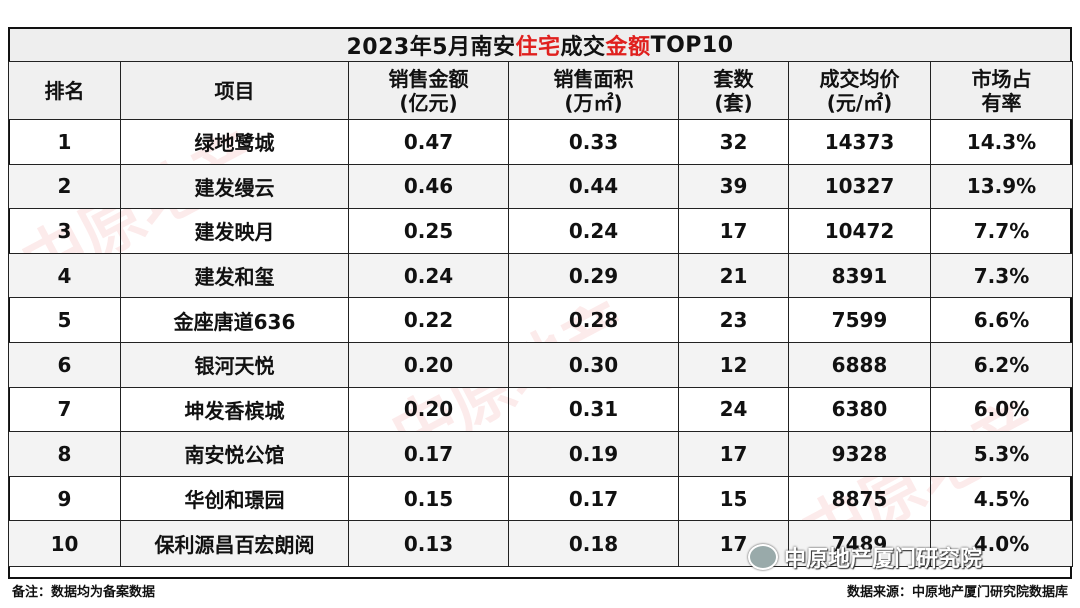 This screenshot has height=608, width=1080. I want to click on table-header: 排名 项目 销售金额 (亿元) 销售面积 (万㎡) 套数 (套) 成交均价 (元/㎡) 市场占 有率, so click(540, 90).